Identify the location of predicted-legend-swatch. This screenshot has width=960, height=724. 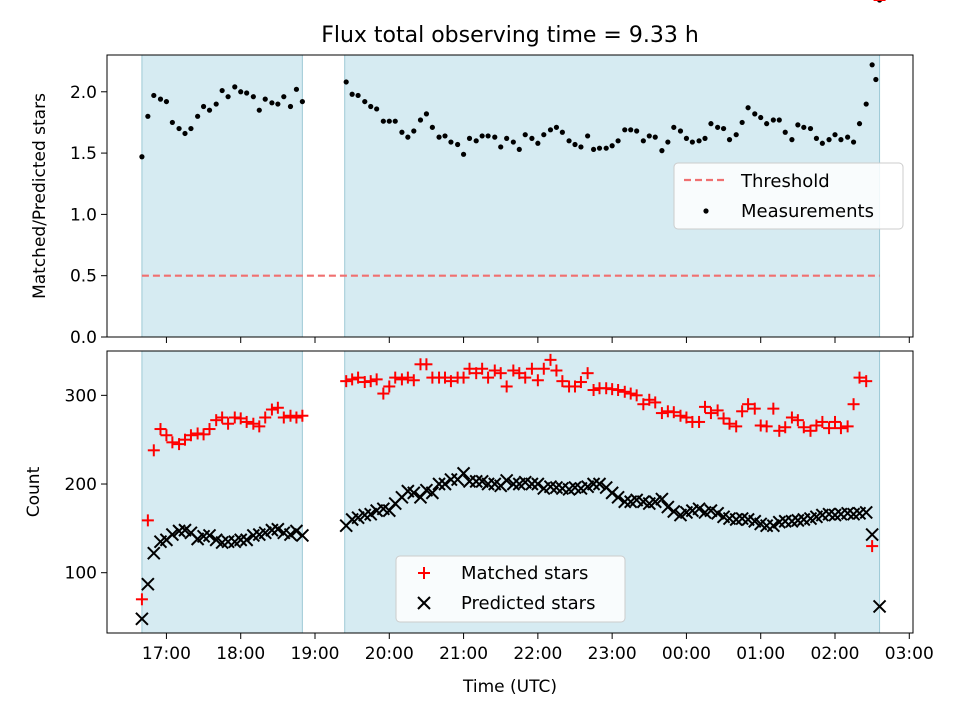
(424, 603).